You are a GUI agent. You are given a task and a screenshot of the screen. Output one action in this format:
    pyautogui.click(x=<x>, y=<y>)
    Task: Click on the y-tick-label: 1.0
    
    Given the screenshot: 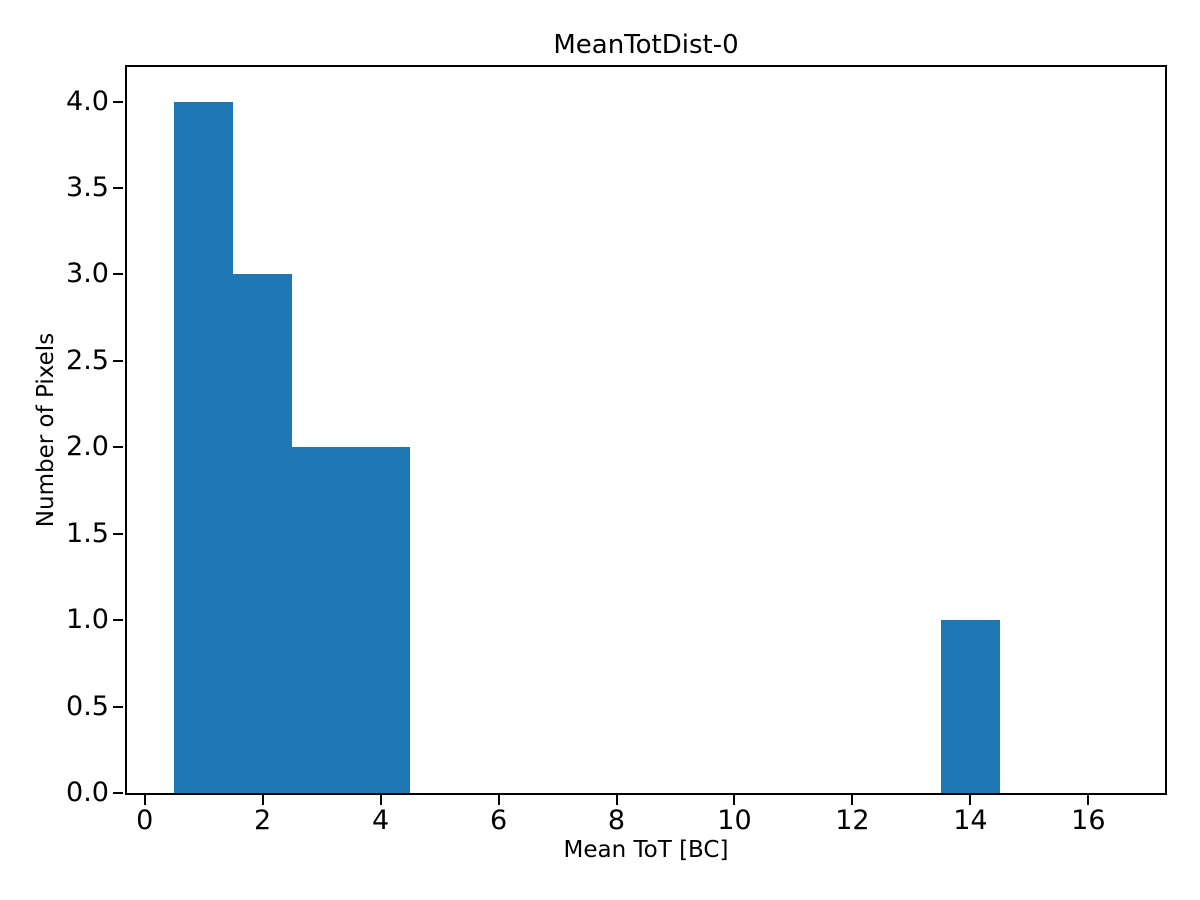 What is the action you would take?
    pyautogui.click(x=87, y=620)
    